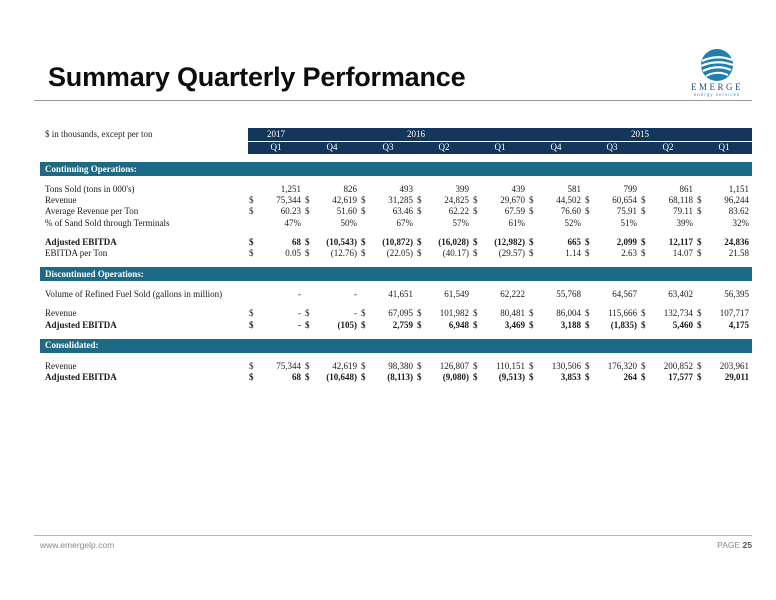  I want to click on emerge-logo: EMERGE energy services, so click(717, 74).